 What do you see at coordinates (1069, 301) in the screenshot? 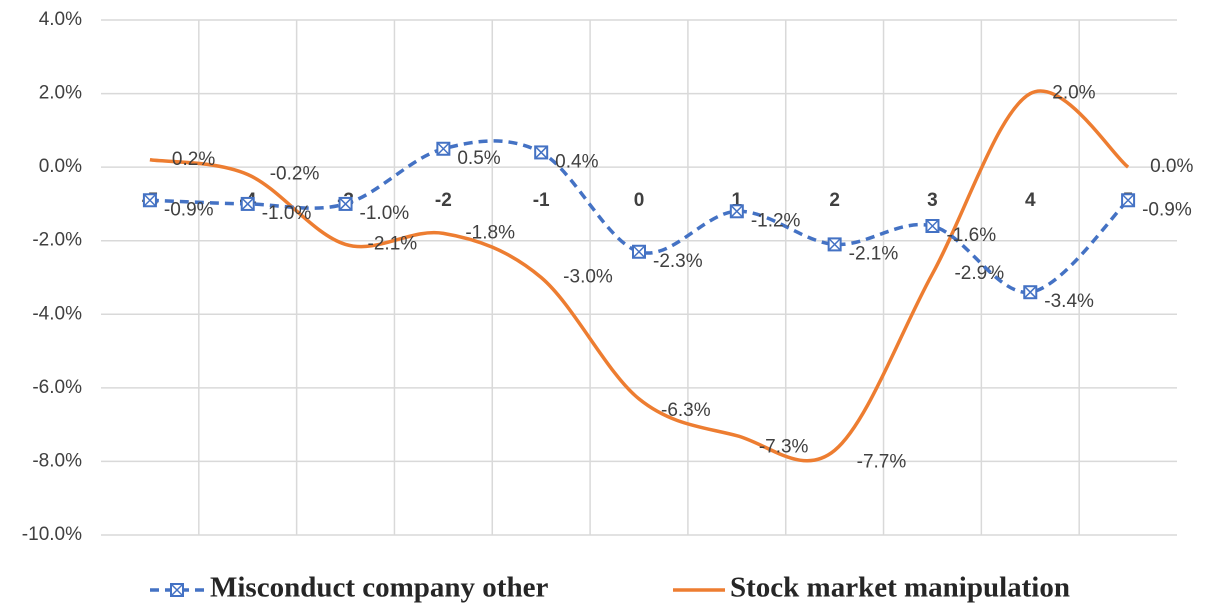
I see `data-label: -3.4%` at bounding box center [1069, 301].